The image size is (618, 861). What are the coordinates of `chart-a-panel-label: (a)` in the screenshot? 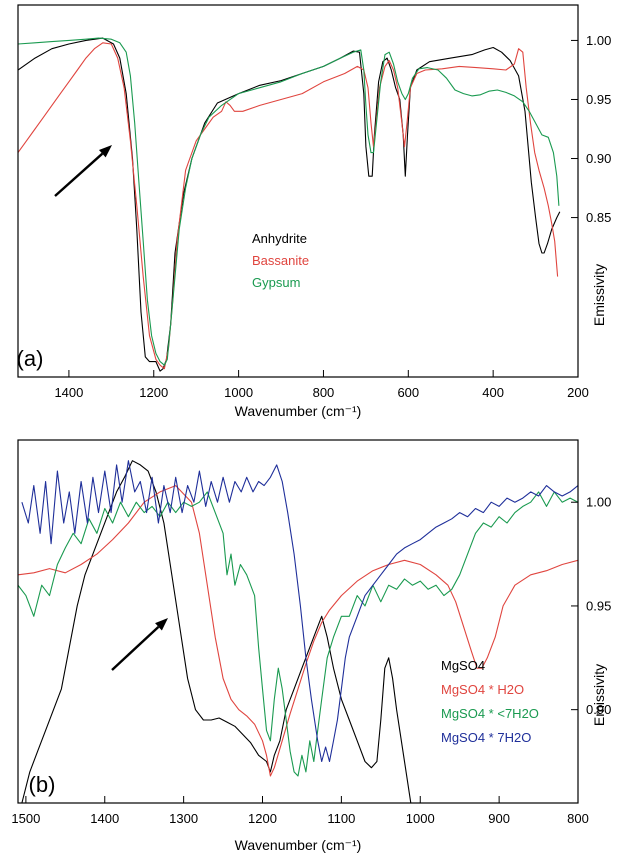 It's located at (30, 358).